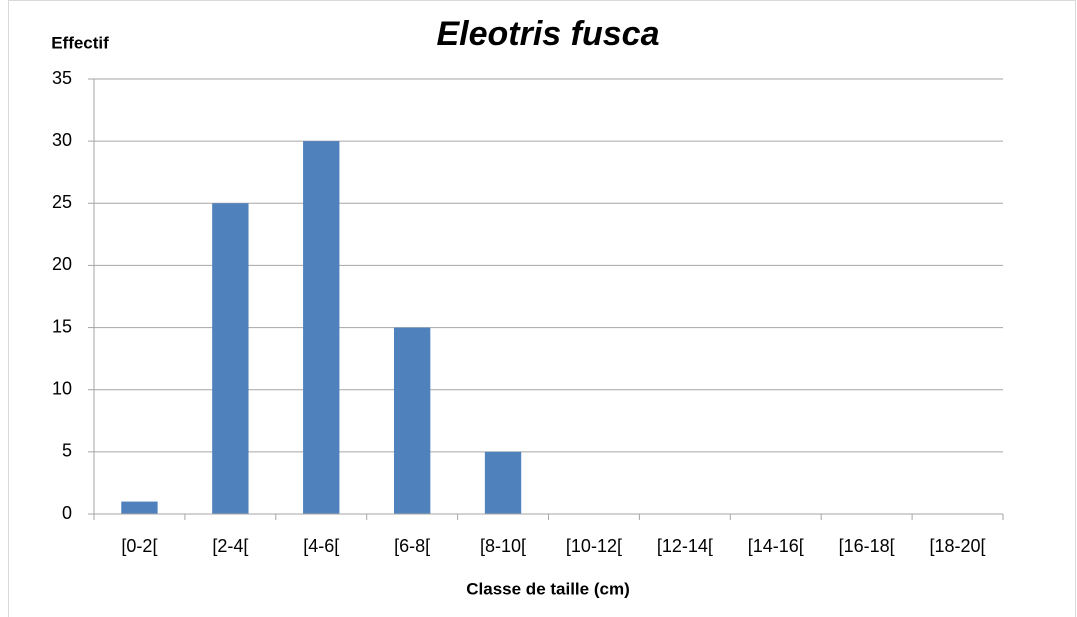  Describe the element at coordinates (80, 42) in the screenshot. I see `y-axis-label: Effectif` at that location.